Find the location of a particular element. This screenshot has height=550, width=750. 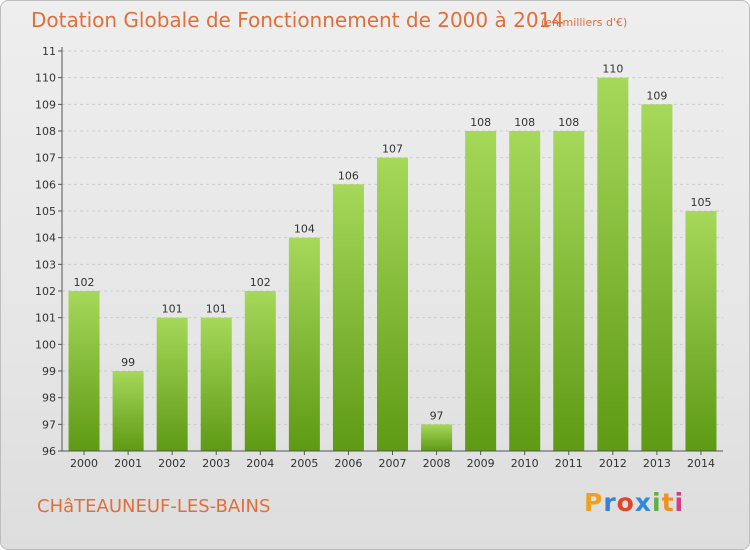

y-tick-label: 11 is located at coordinates (49, 51).